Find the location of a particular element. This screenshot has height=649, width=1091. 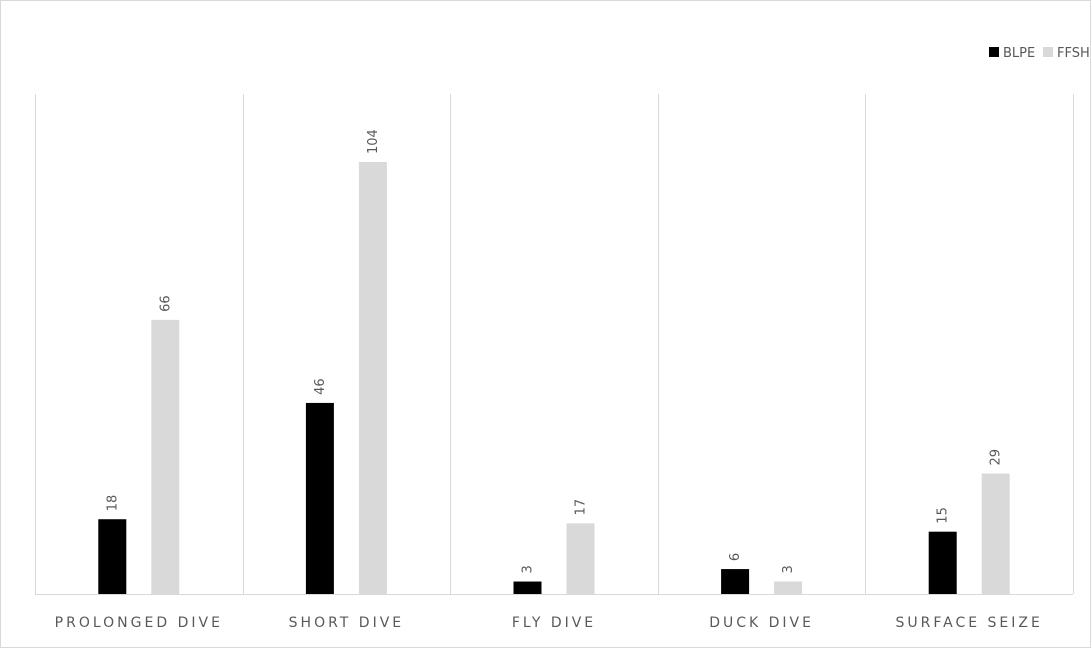

data-label: 18 is located at coordinates (112, 503).